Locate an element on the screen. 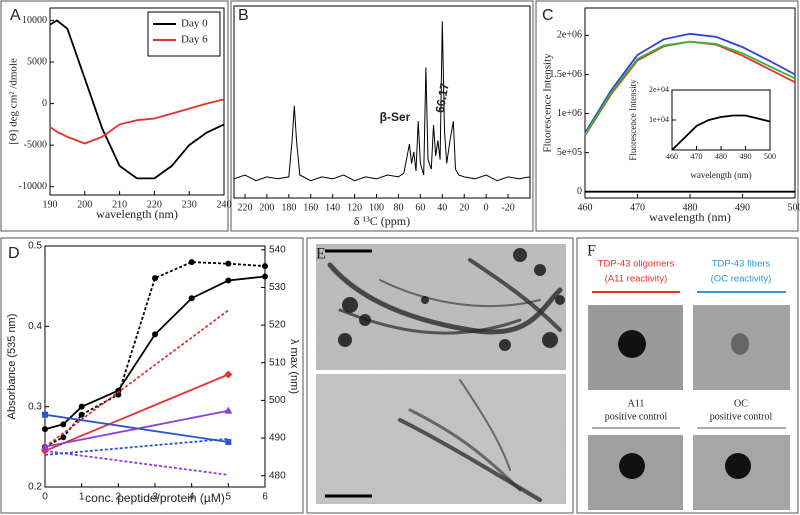 The width and height of the screenshot is (800, 515). legend-box is located at coordinates (184, 34).